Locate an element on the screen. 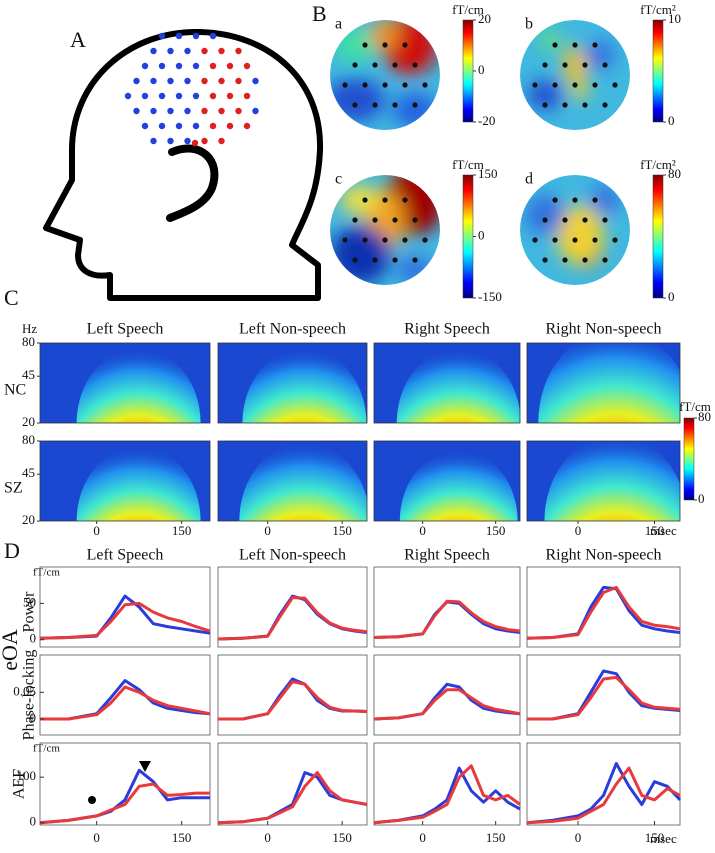  colorbar-tick-label: 20 is located at coordinates (484, 18).